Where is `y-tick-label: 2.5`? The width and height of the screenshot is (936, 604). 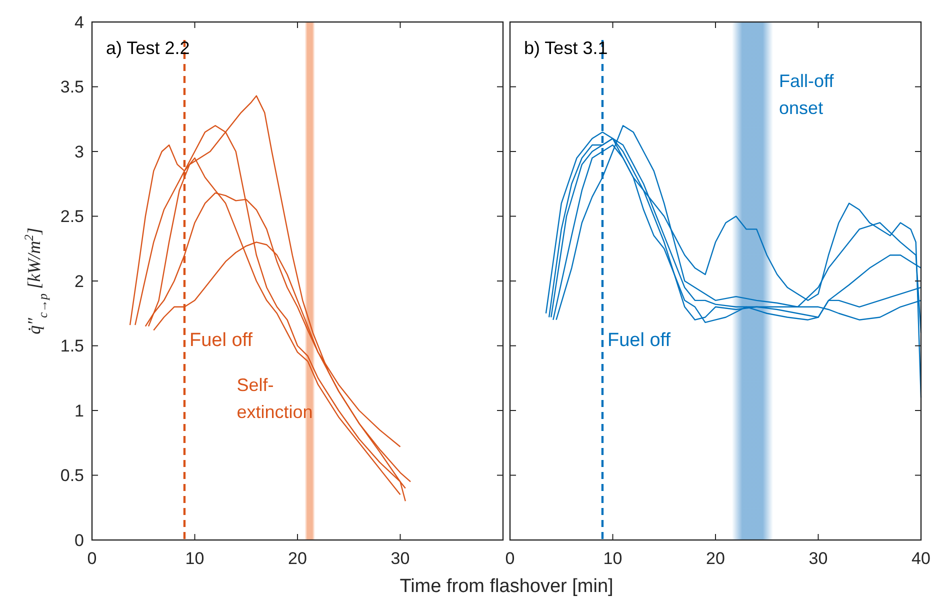 y-tick-label: 2.5 is located at coordinates (72, 216).